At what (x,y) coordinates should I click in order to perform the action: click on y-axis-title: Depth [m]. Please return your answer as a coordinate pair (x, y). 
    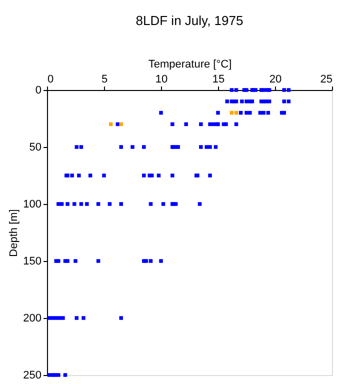
    Looking at the image, I should click on (14, 233).